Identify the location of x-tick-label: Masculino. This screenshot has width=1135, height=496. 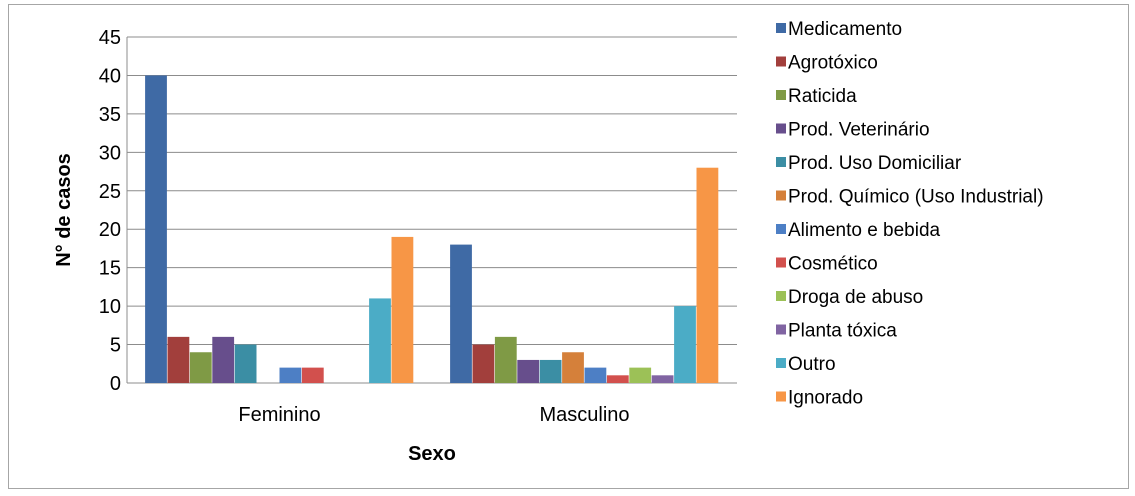
(584, 415).